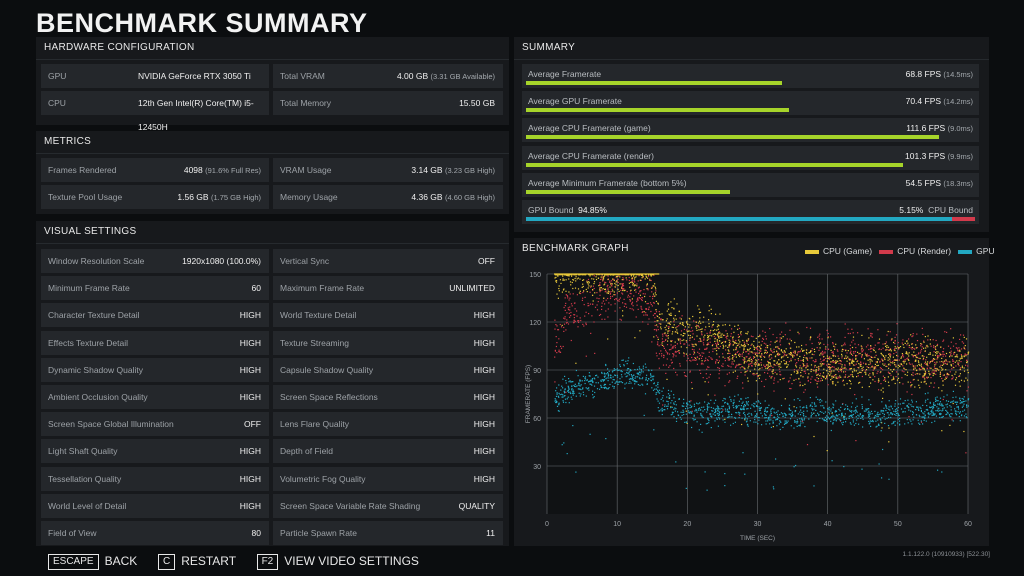  I want to click on back-button: ESCAPE BACK, so click(92, 562).